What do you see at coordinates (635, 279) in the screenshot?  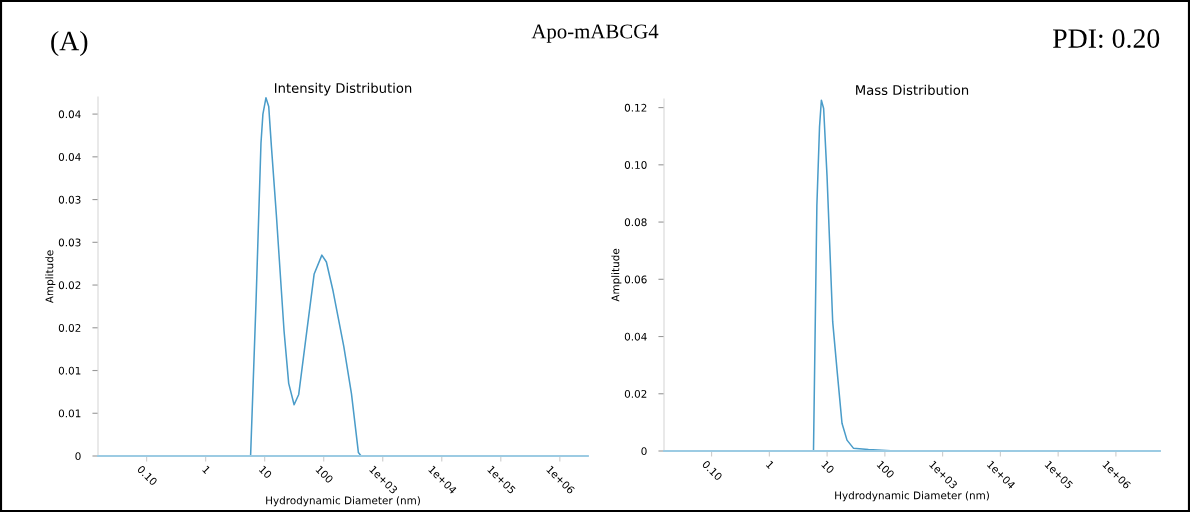 I see `y-tick-label: 0.06` at bounding box center [635, 279].